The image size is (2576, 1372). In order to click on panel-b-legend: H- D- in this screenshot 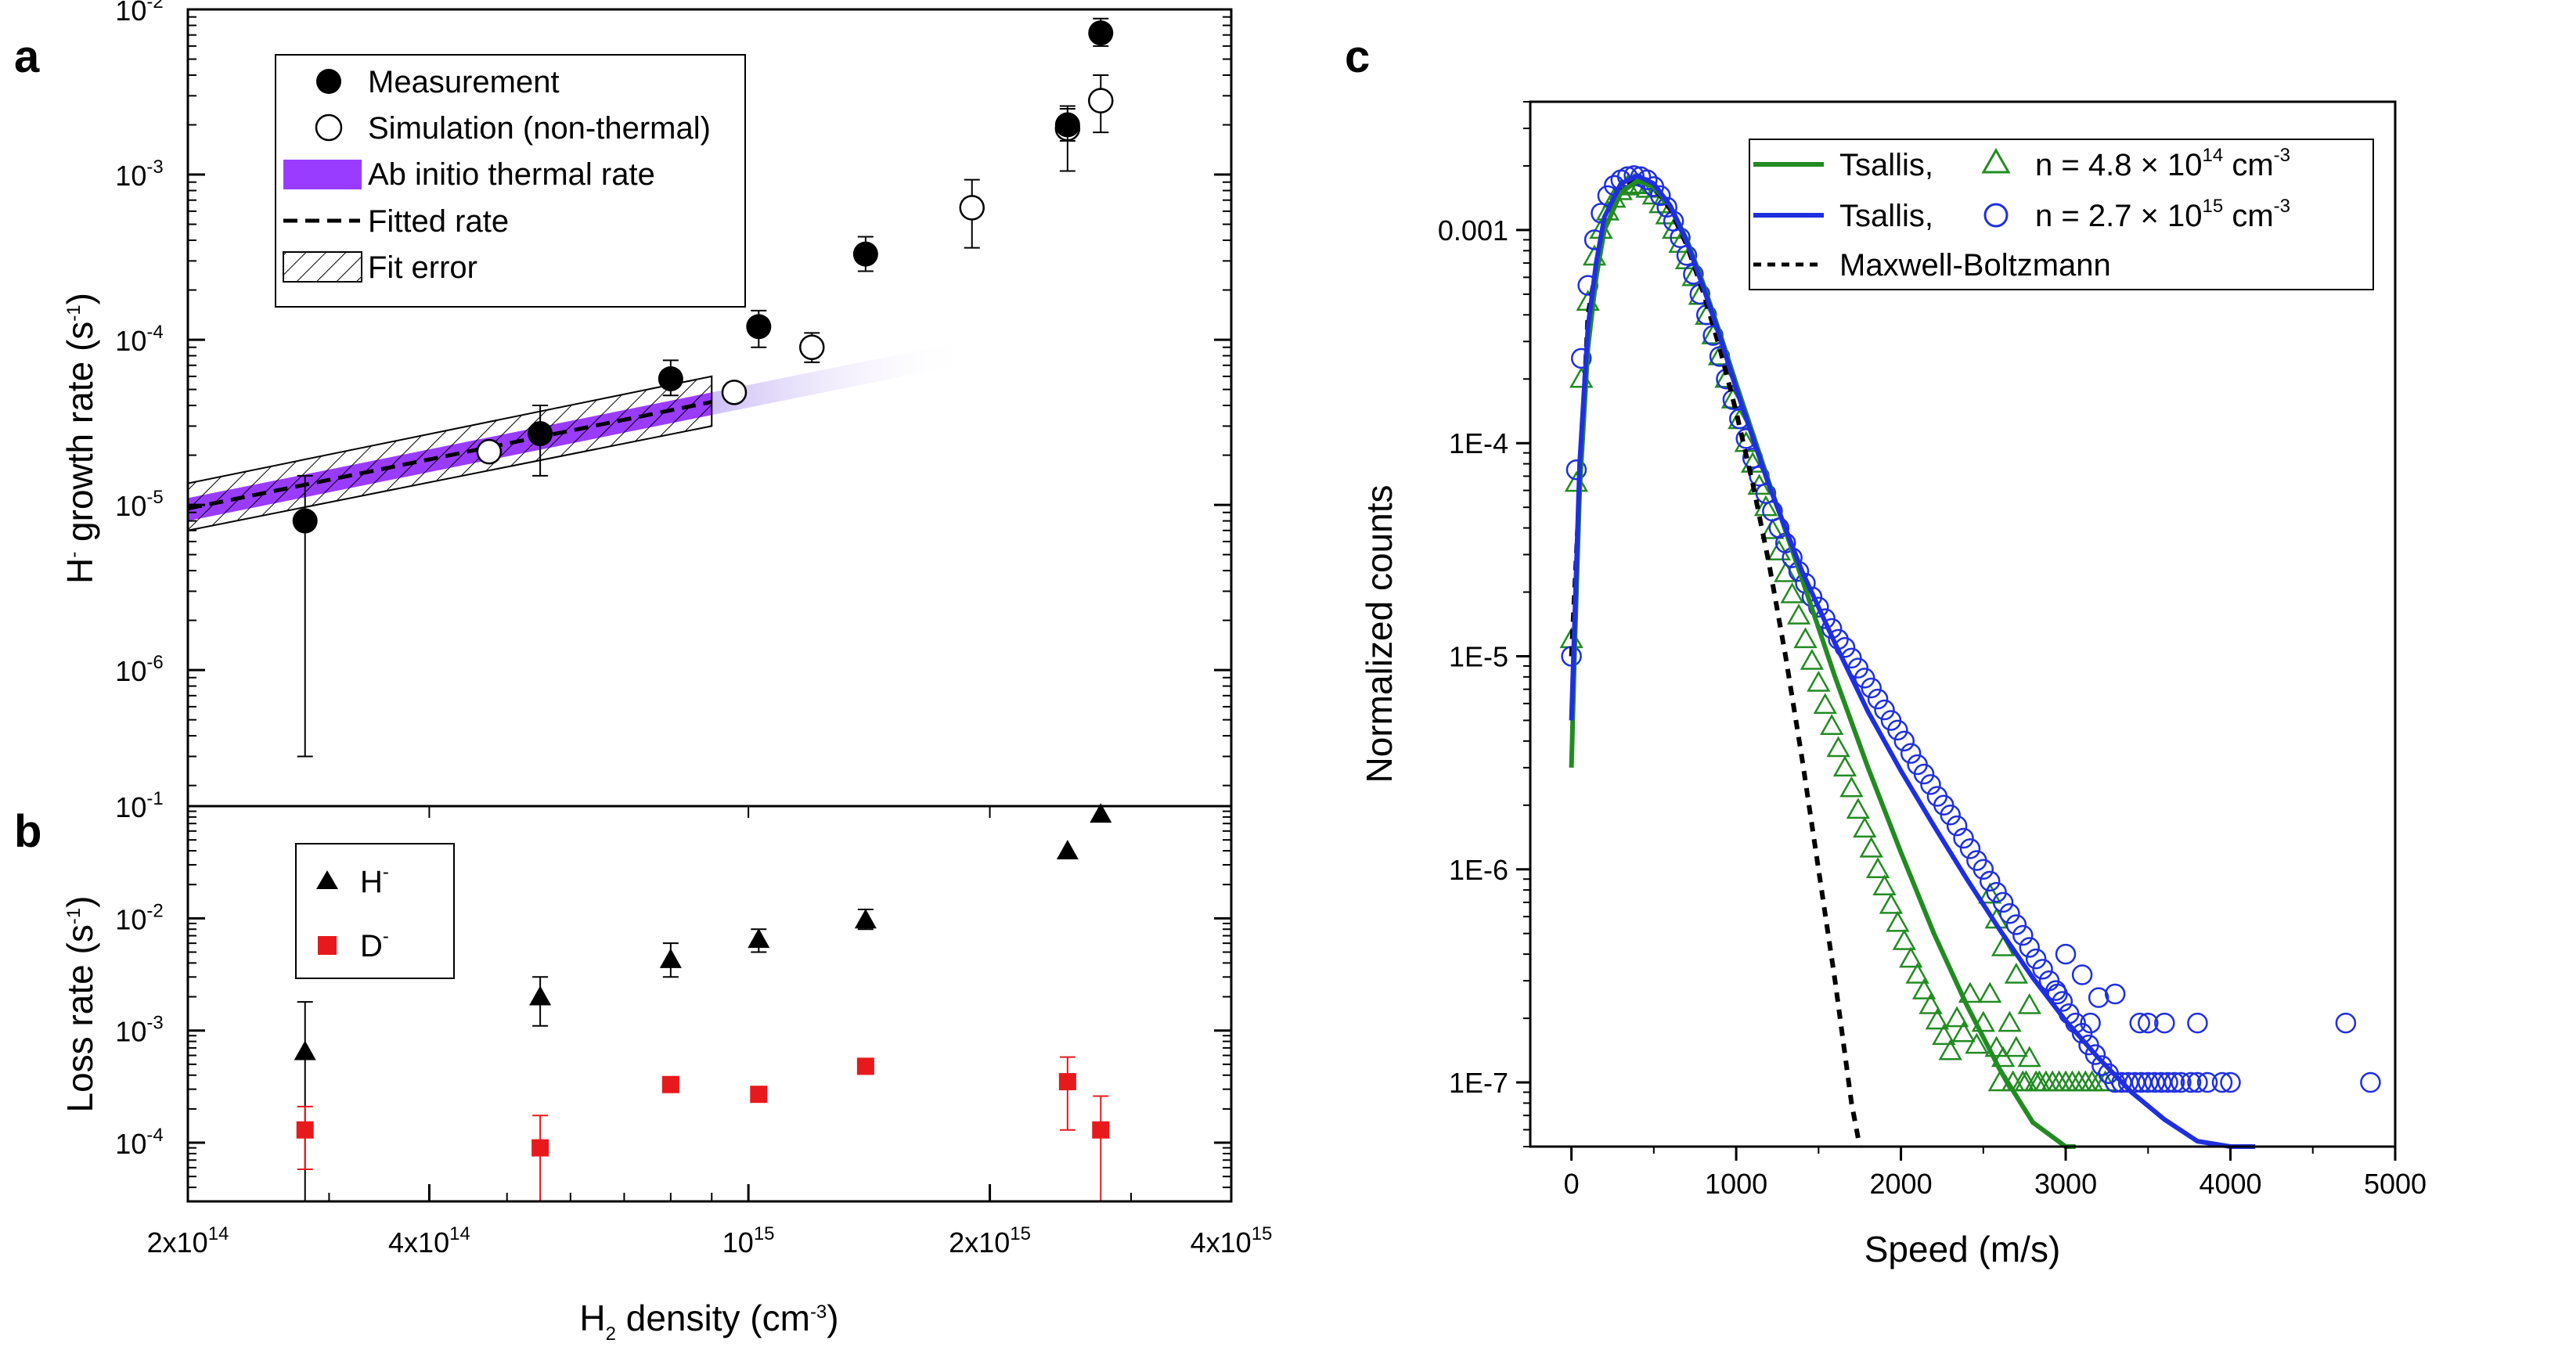, I will do `click(375, 911)`.